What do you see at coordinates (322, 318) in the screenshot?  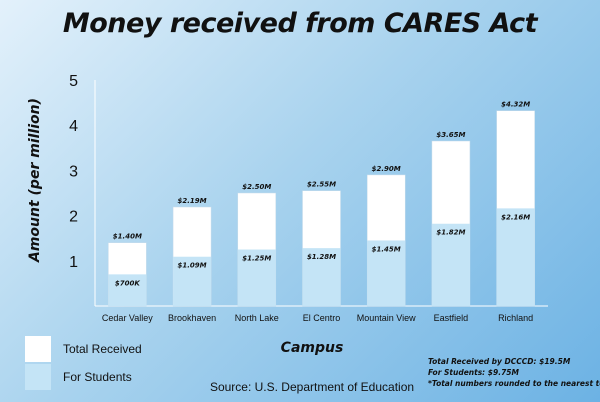 I see `x-tick-label: El Centro` at bounding box center [322, 318].